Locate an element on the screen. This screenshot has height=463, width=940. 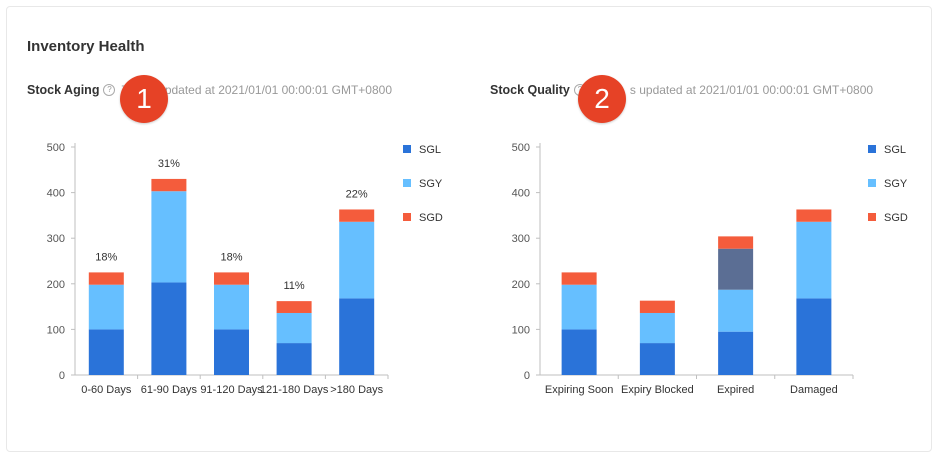
quality-y-tick-label: 0 is located at coordinates (527, 376).